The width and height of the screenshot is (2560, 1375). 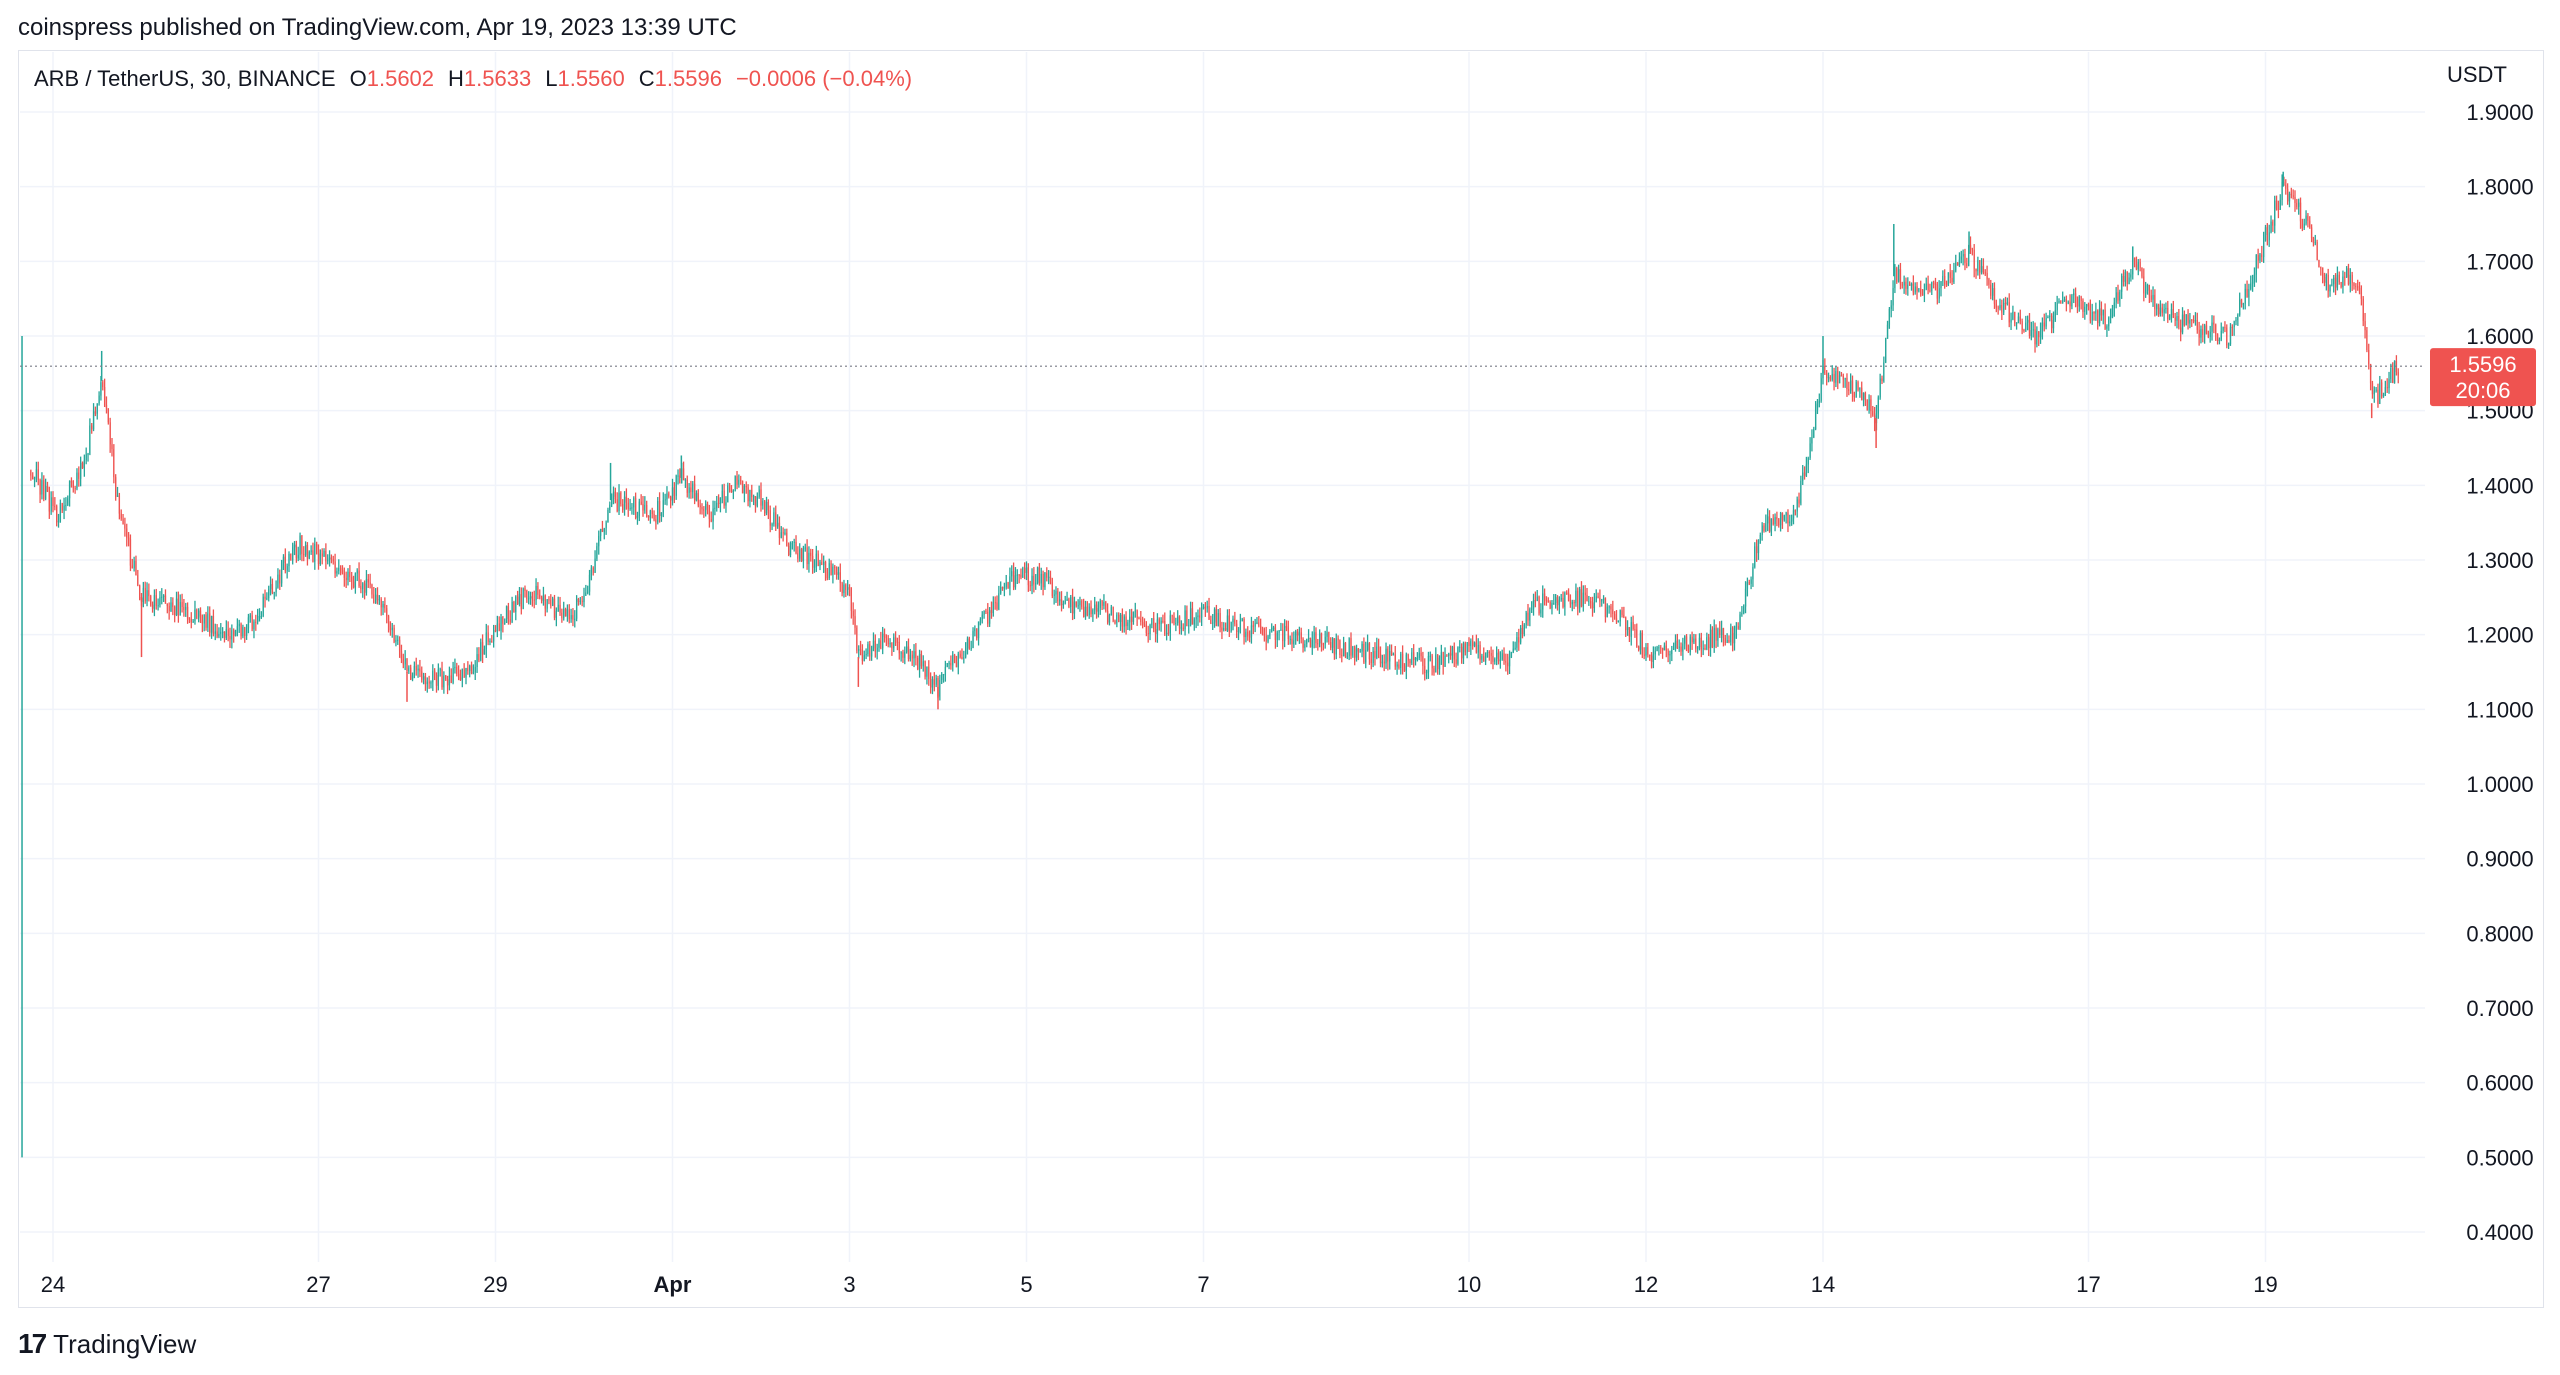 What do you see at coordinates (495, 1284) in the screenshot?
I see `x-tick-label: 29` at bounding box center [495, 1284].